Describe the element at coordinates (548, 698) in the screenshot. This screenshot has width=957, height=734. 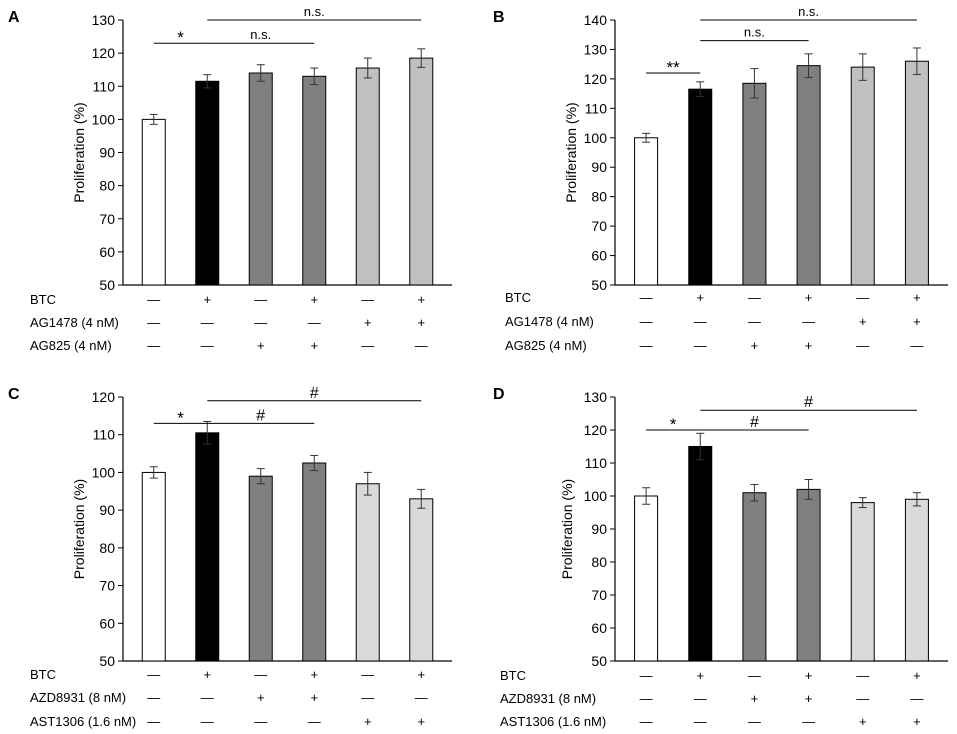
I see `treatment-label: AZD8931 (8 nM)` at that location.